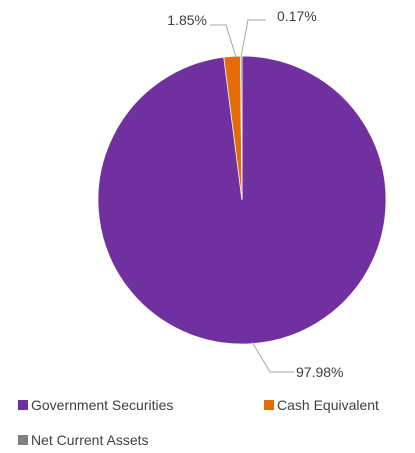  What do you see at coordinates (319, 372) in the screenshot?
I see `data-label-government-securities: 97.98%` at bounding box center [319, 372].